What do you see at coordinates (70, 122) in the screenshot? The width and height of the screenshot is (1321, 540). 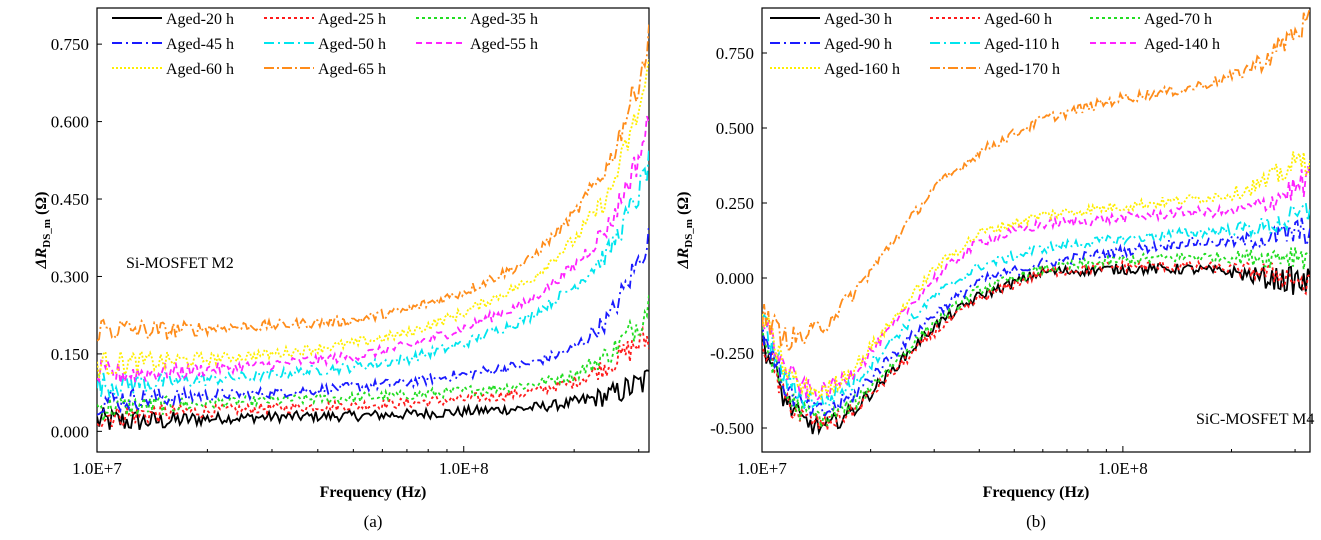 I see `y-tick-label: 0.600` at bounding box center [70, 122].